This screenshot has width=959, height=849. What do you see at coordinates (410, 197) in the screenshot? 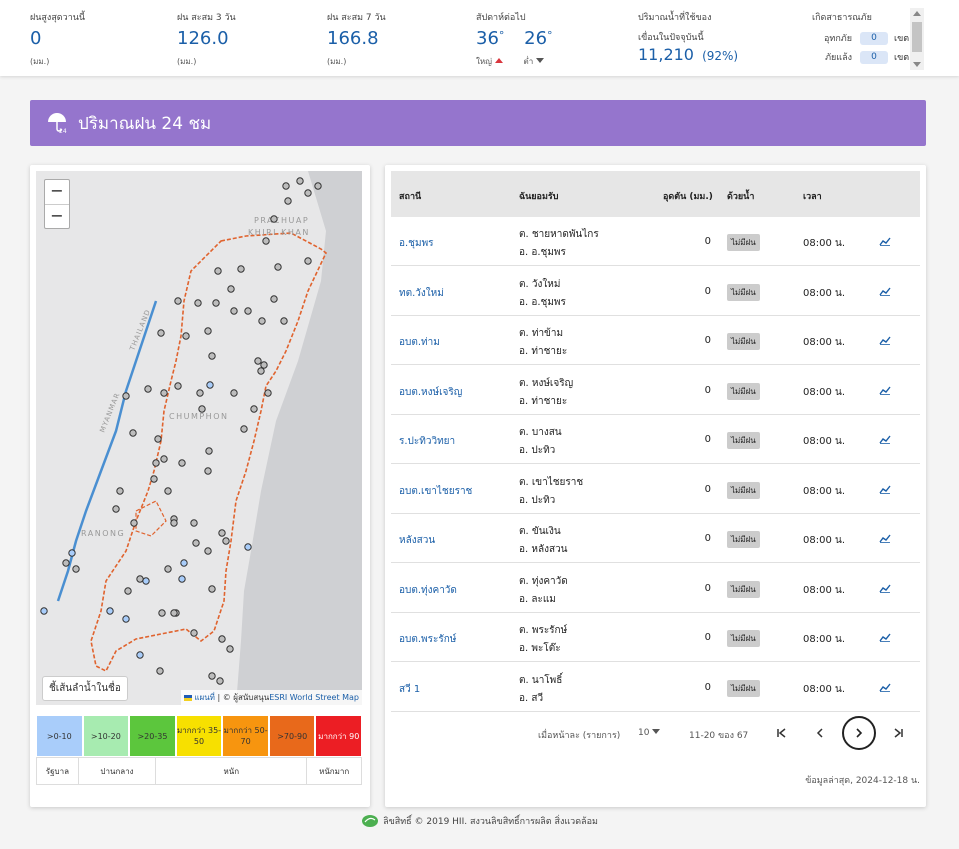
I see `header-station: สถานี` at bounding box center [410, 197].